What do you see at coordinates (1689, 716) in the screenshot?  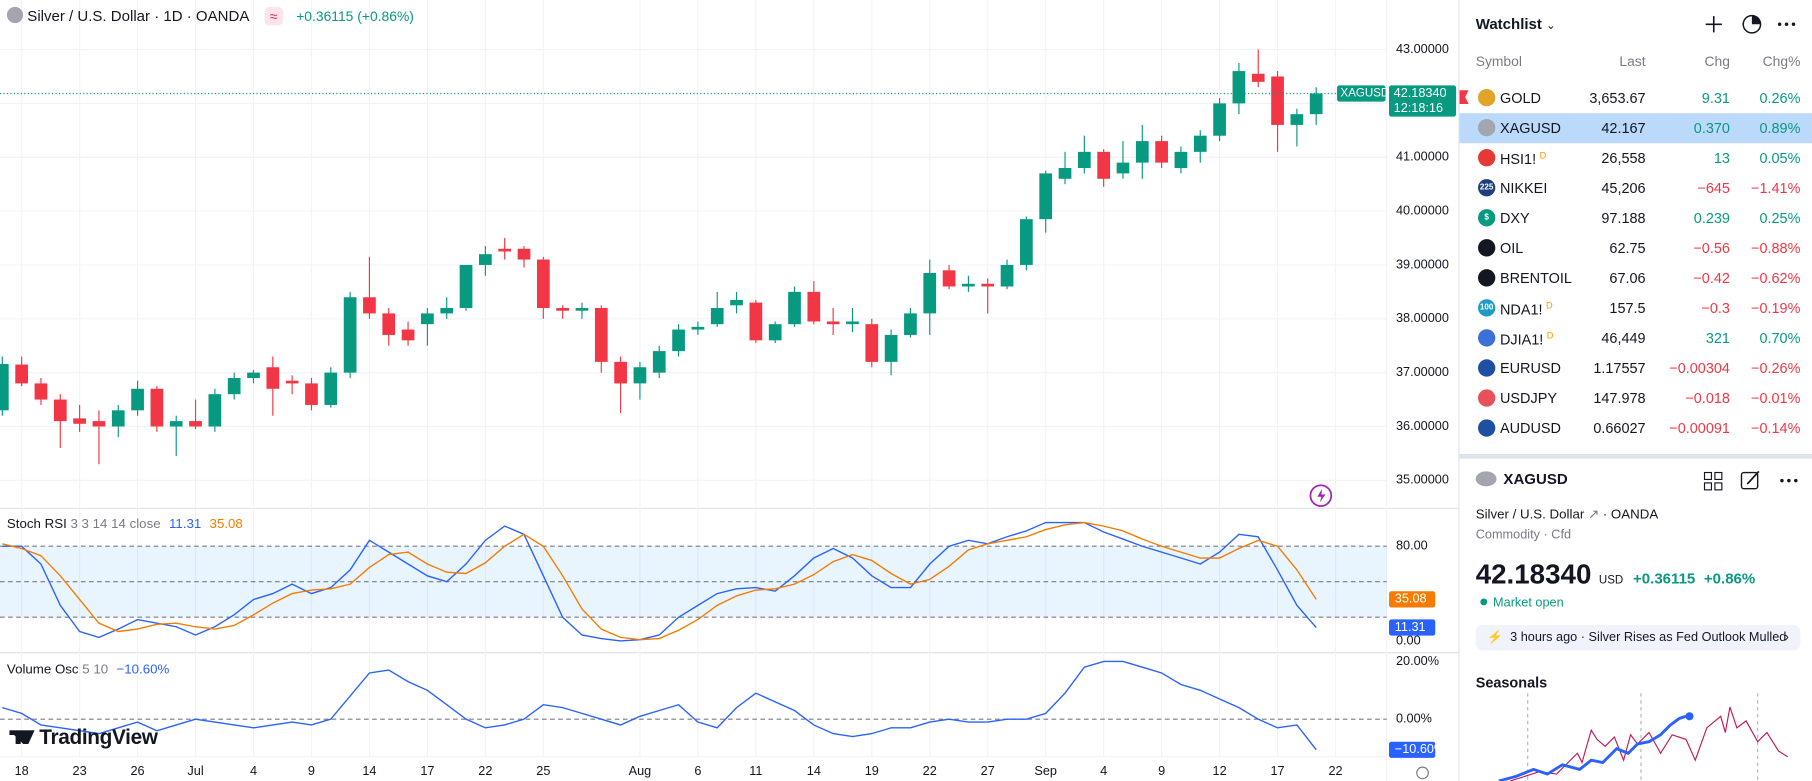 I see `season-marker` at bounding box center [1689, 716].